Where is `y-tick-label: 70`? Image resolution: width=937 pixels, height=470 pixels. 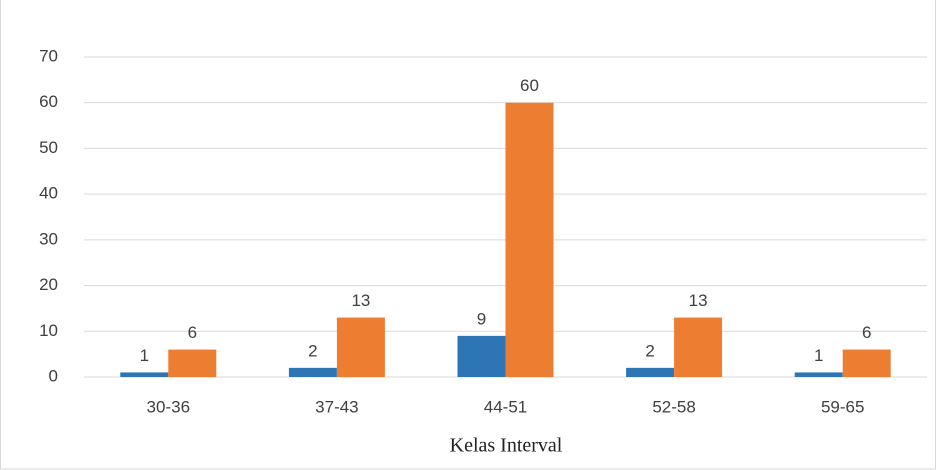 y-tick-label: 70 is located at coordinates (48, 55).